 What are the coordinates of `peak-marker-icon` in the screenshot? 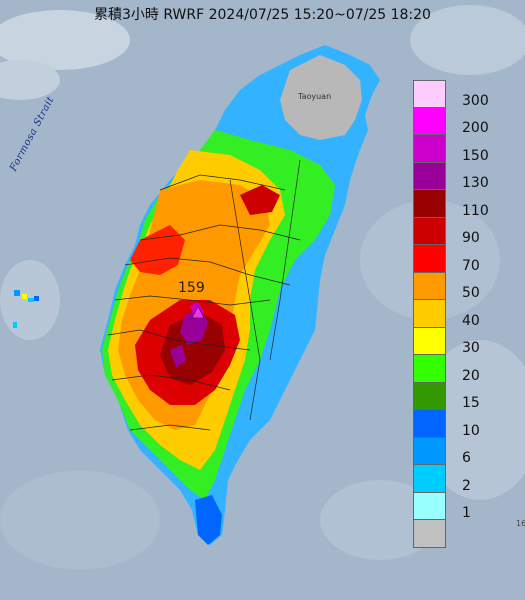 It's located at (198, 312).